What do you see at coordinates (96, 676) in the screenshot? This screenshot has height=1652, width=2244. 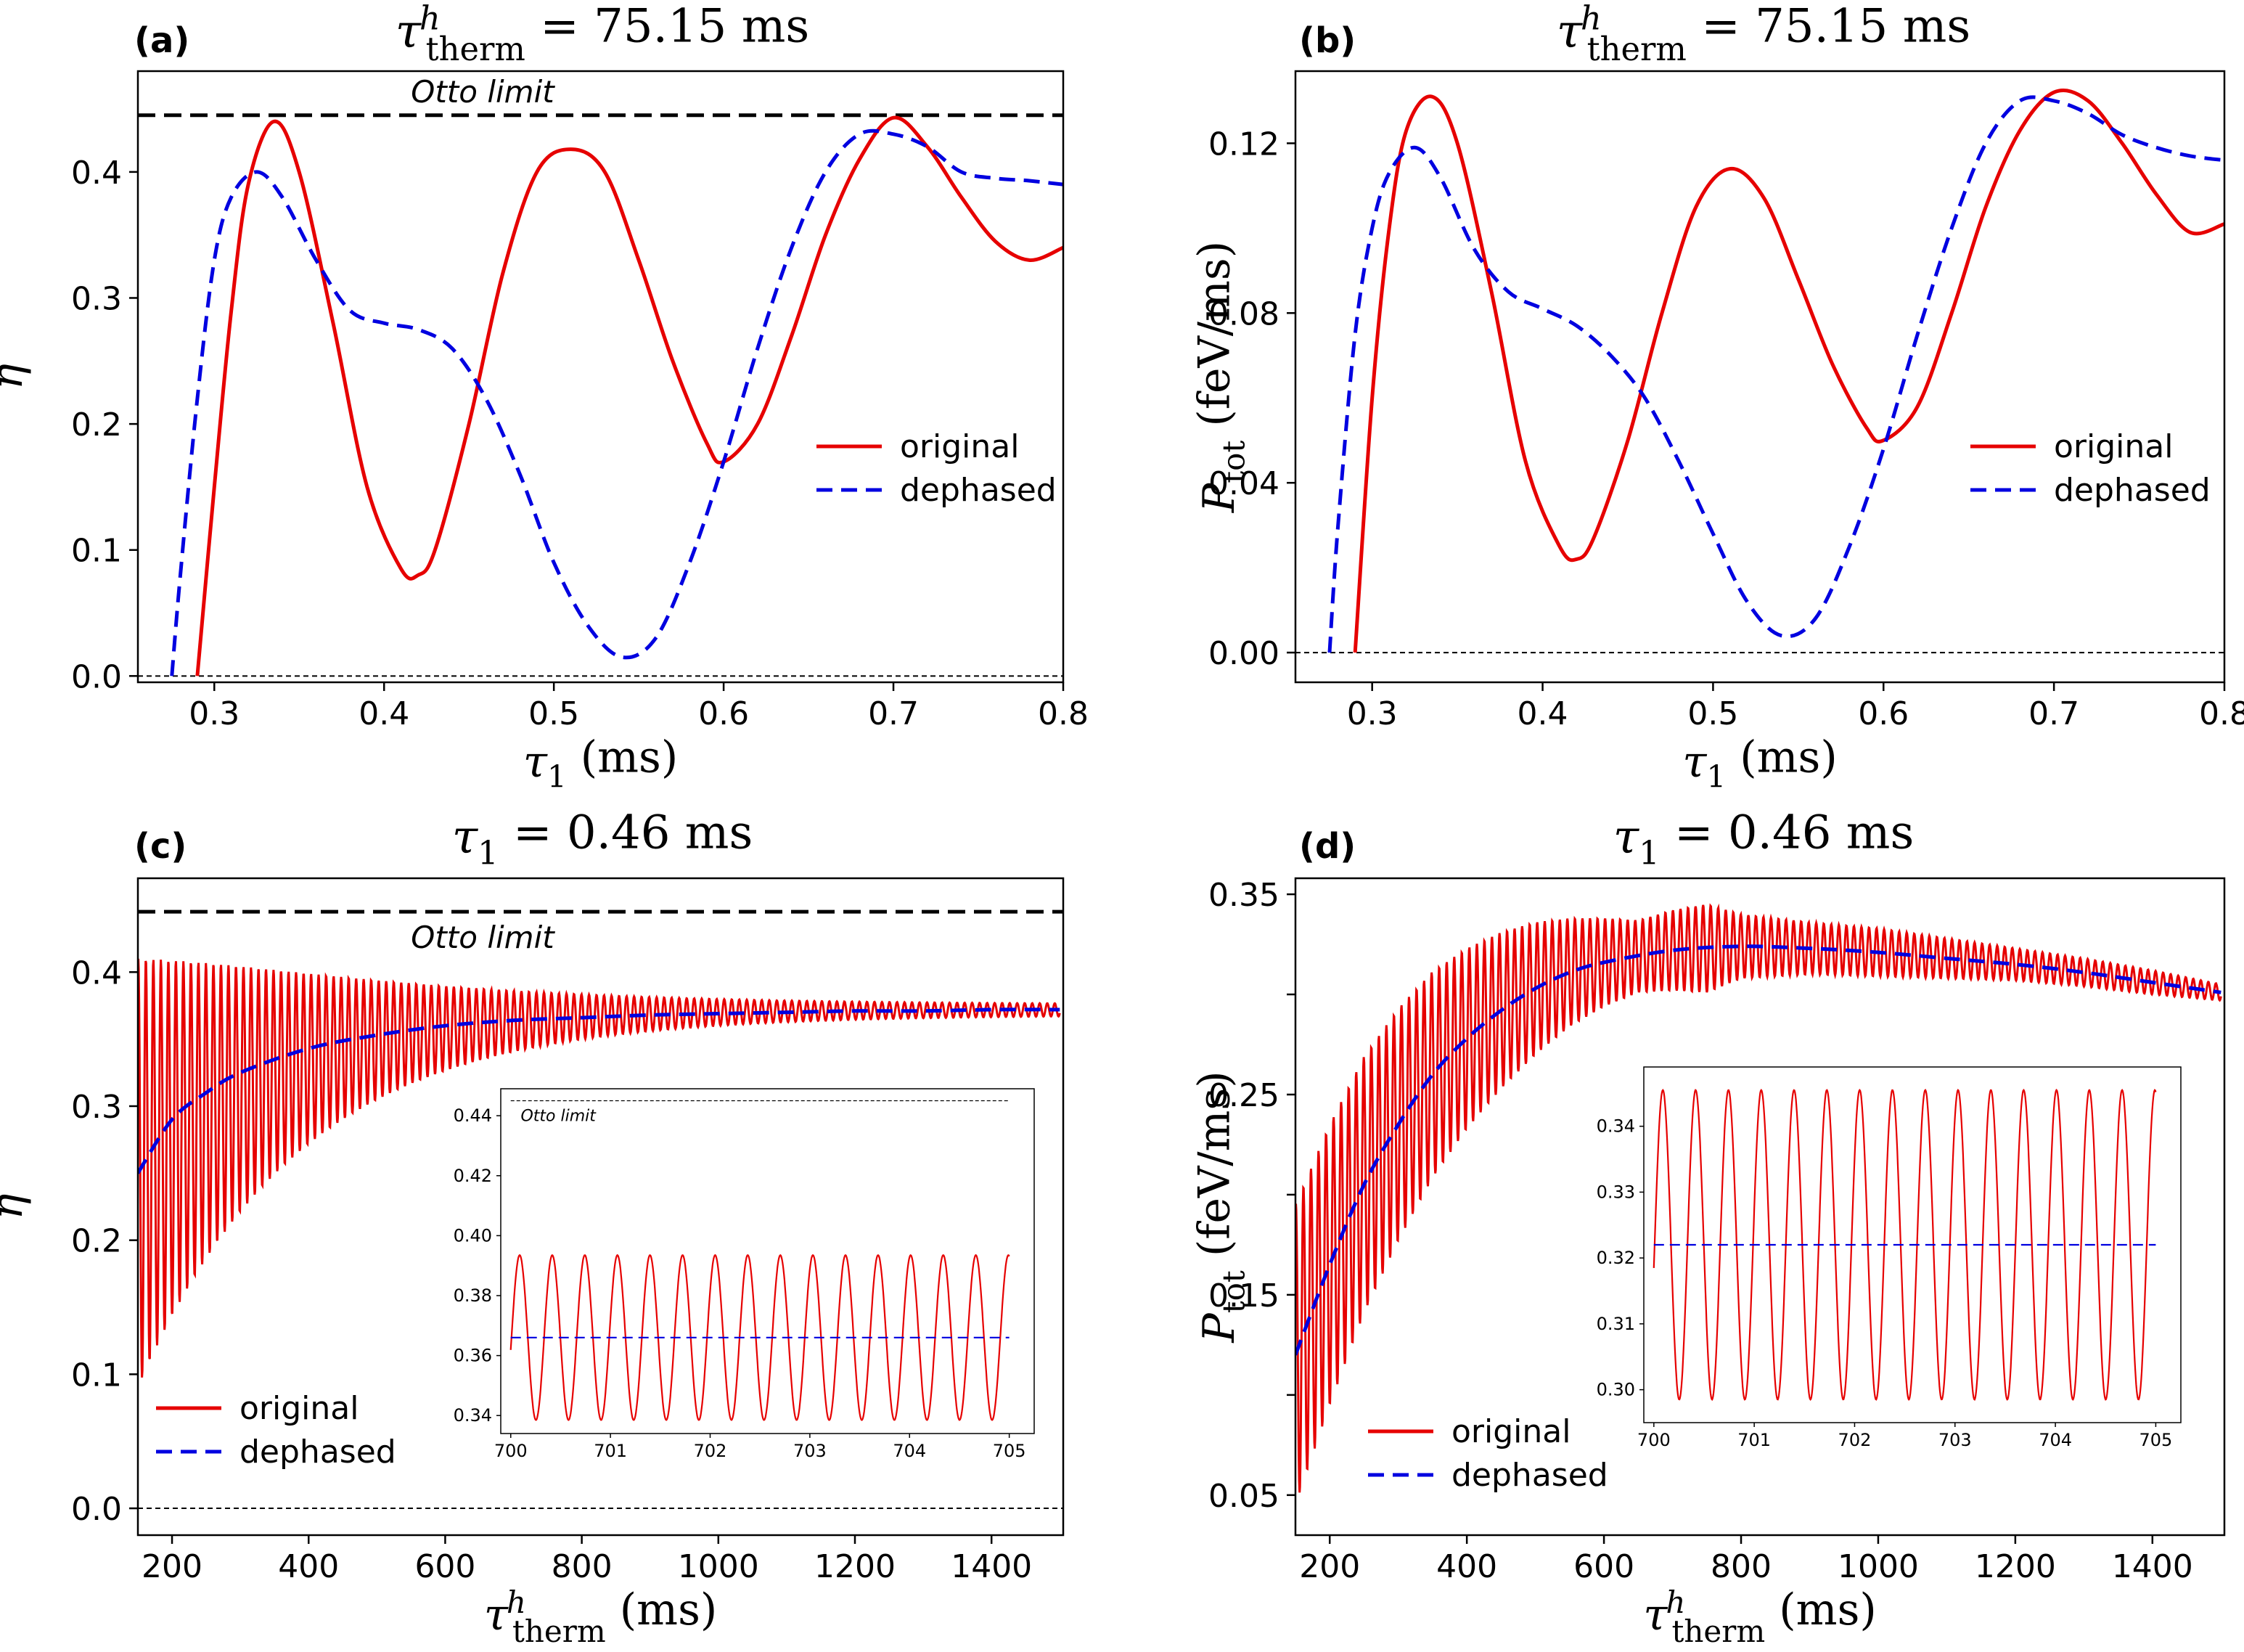 I see `y-tick-label-a: 0.0` at bounding box center [96, 676].